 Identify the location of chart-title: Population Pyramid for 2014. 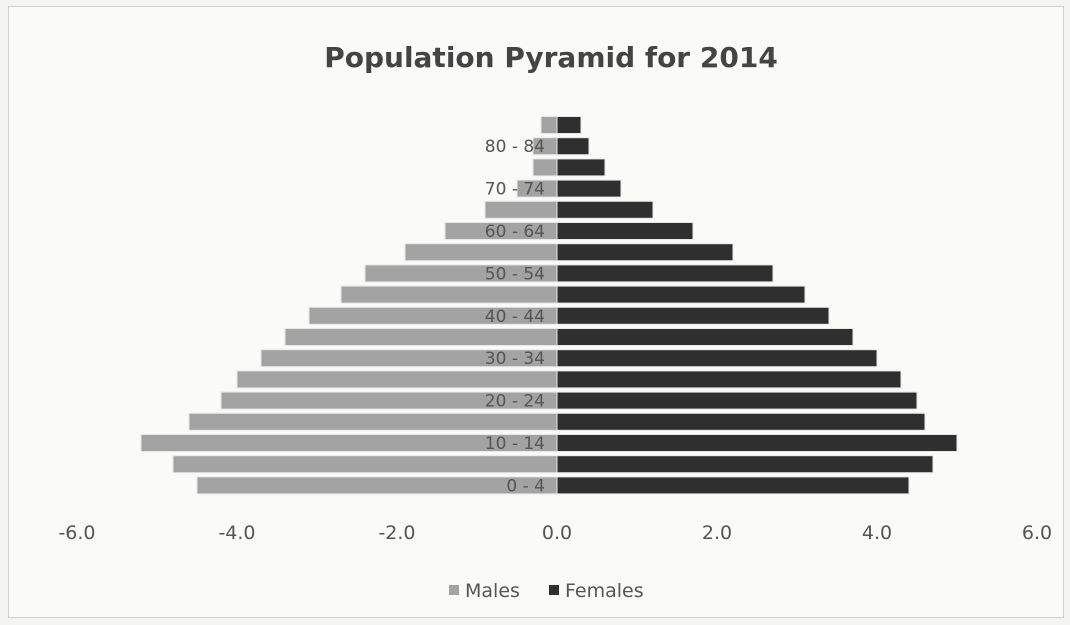
(551, 57).